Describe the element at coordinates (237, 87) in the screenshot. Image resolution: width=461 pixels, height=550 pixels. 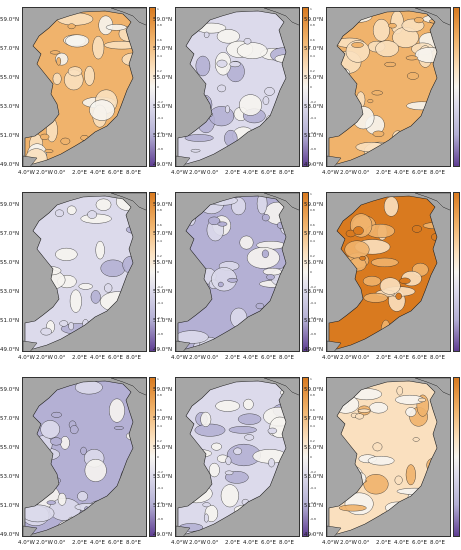
I see `map-panel-r1c2` at that location.